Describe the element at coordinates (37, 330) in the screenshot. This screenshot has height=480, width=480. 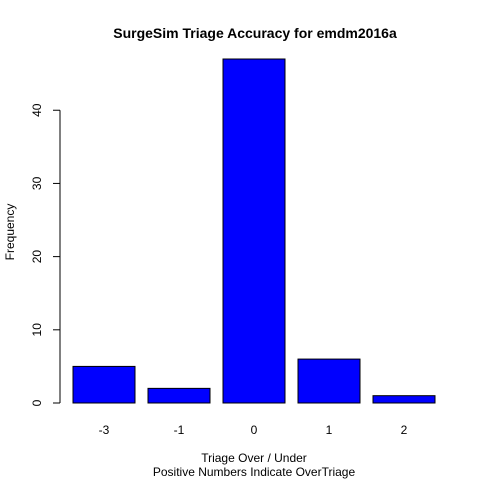
I see `y-tick-label: 10` at that location.